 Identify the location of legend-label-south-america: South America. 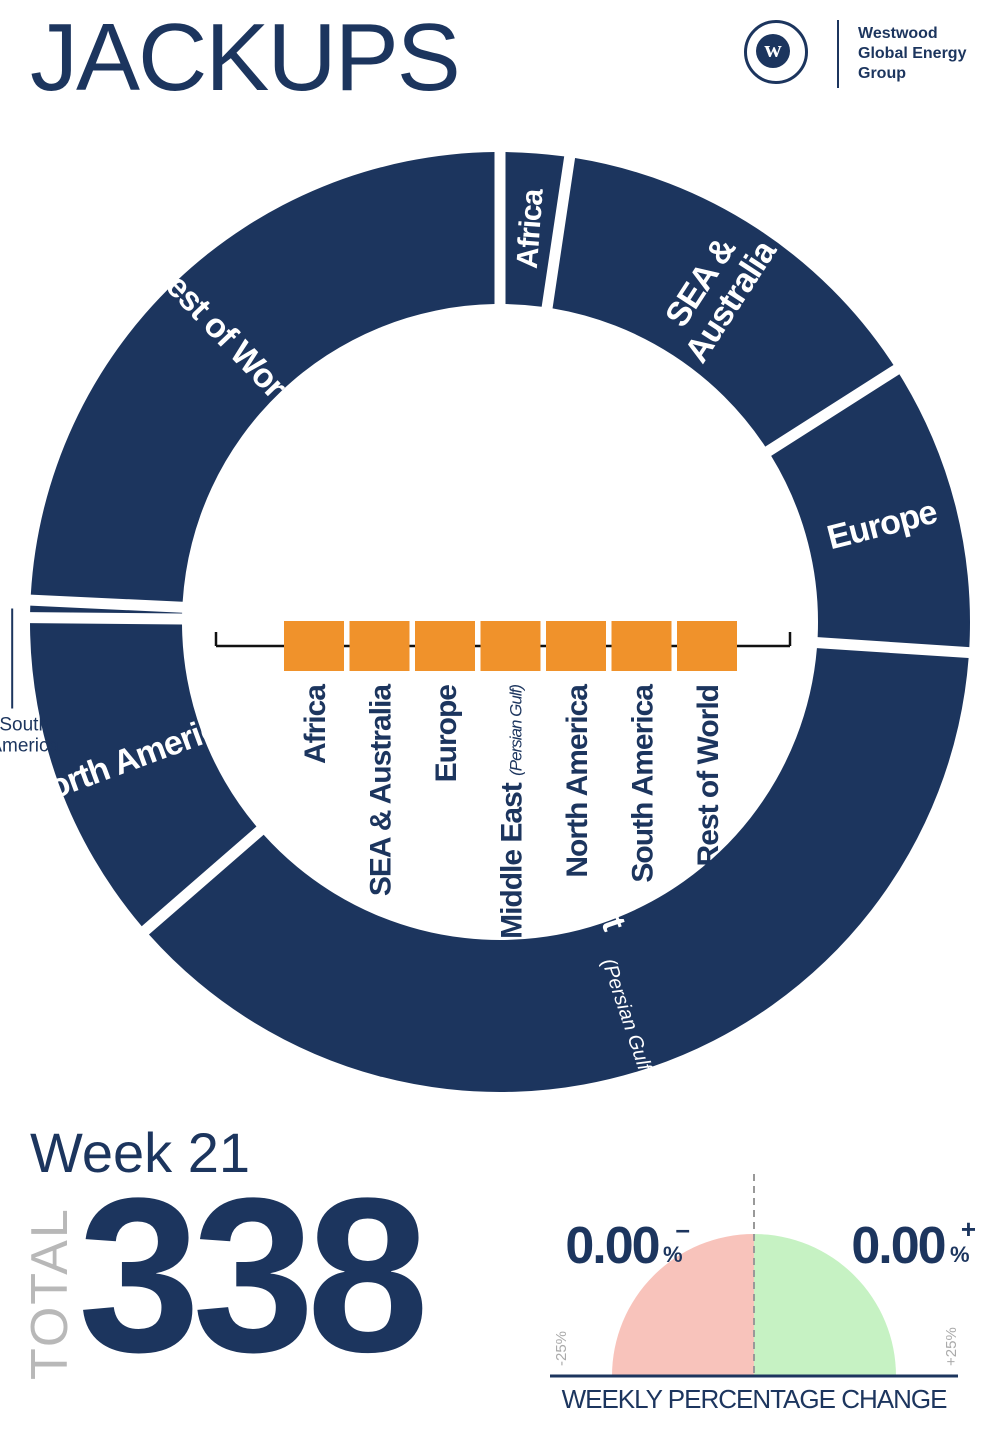
(643, 783).